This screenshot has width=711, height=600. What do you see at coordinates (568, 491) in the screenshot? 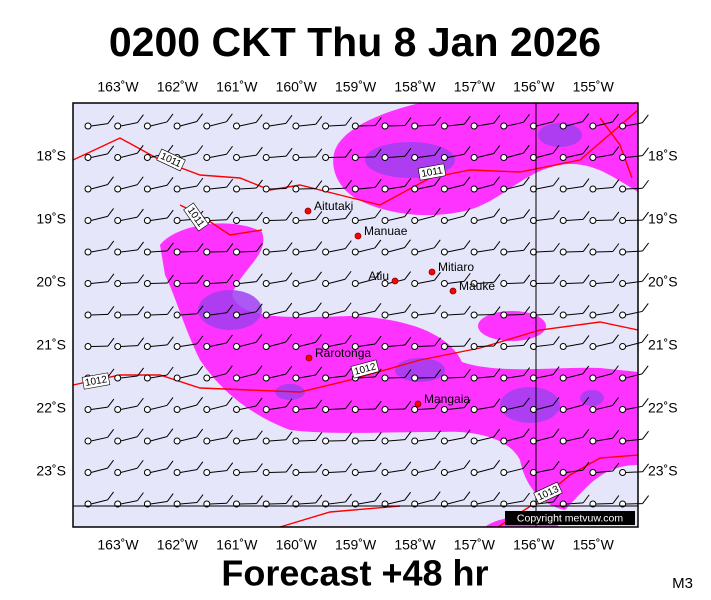
I see `isobar` at bounding box center [568, 491].